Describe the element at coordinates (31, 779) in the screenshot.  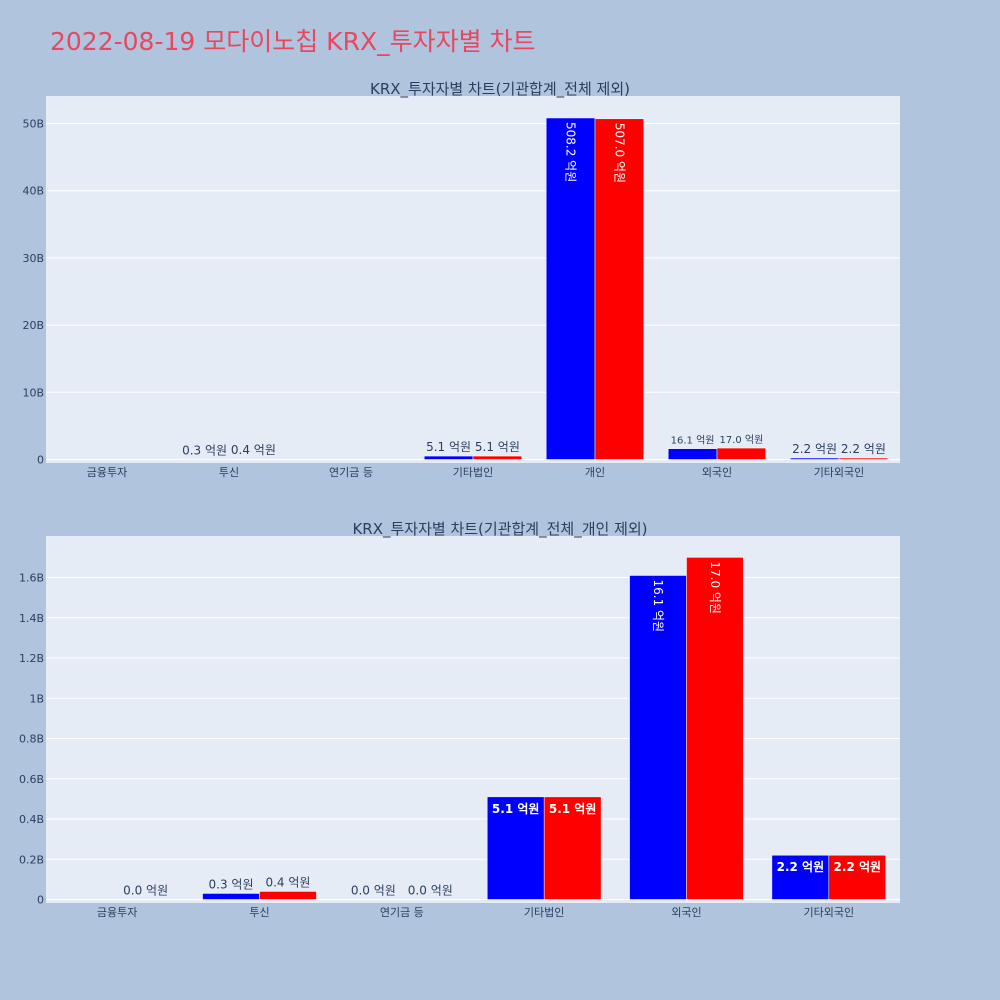
I see `y-tick-label: 0.6B` at that location.